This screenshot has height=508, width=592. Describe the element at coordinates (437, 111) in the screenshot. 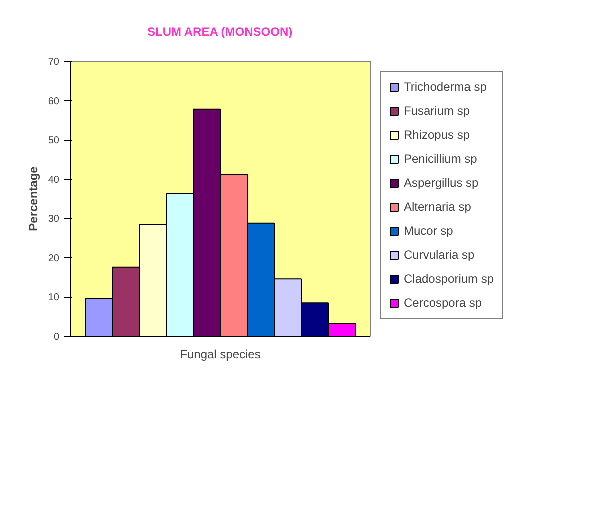

I see `legend-label: Fusarium sp` at that location.